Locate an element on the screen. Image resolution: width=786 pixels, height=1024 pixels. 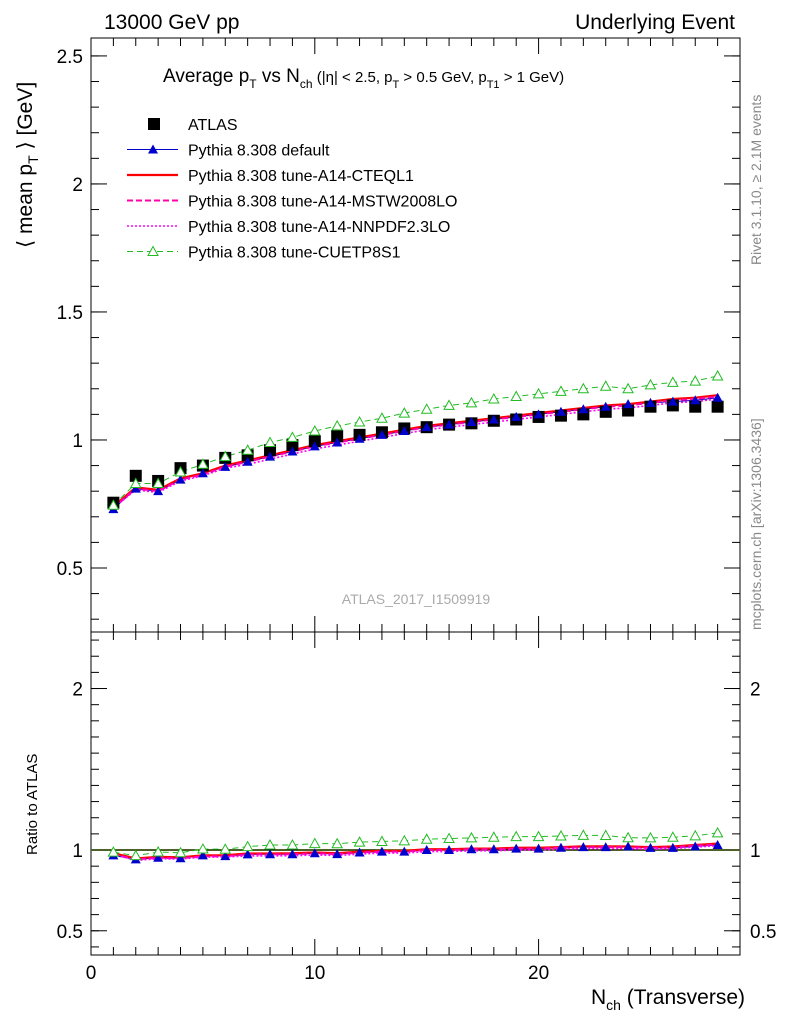
ratio-ytick-label-left: 2 is located at coordinates (77, 690).